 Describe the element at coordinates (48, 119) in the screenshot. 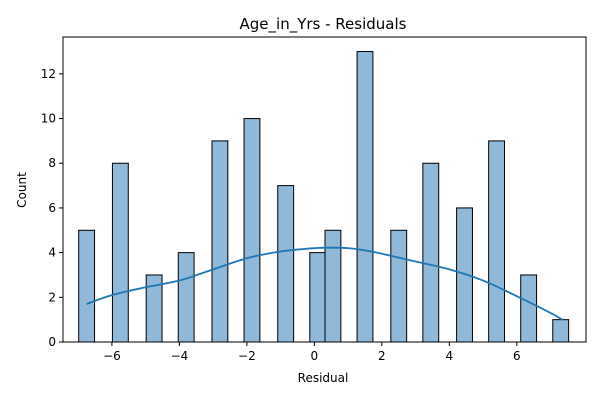

I see `y-tick-label: 10` at that location.